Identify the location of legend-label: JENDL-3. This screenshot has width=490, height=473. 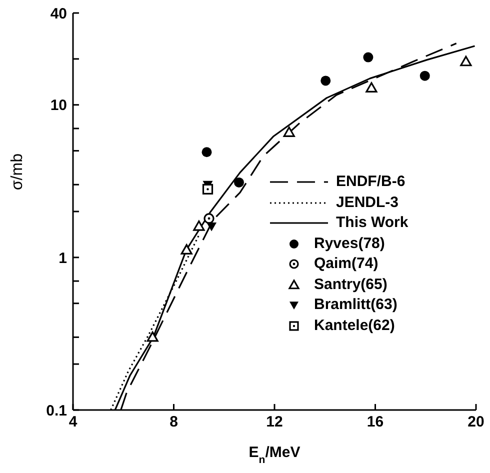
(367, 202).